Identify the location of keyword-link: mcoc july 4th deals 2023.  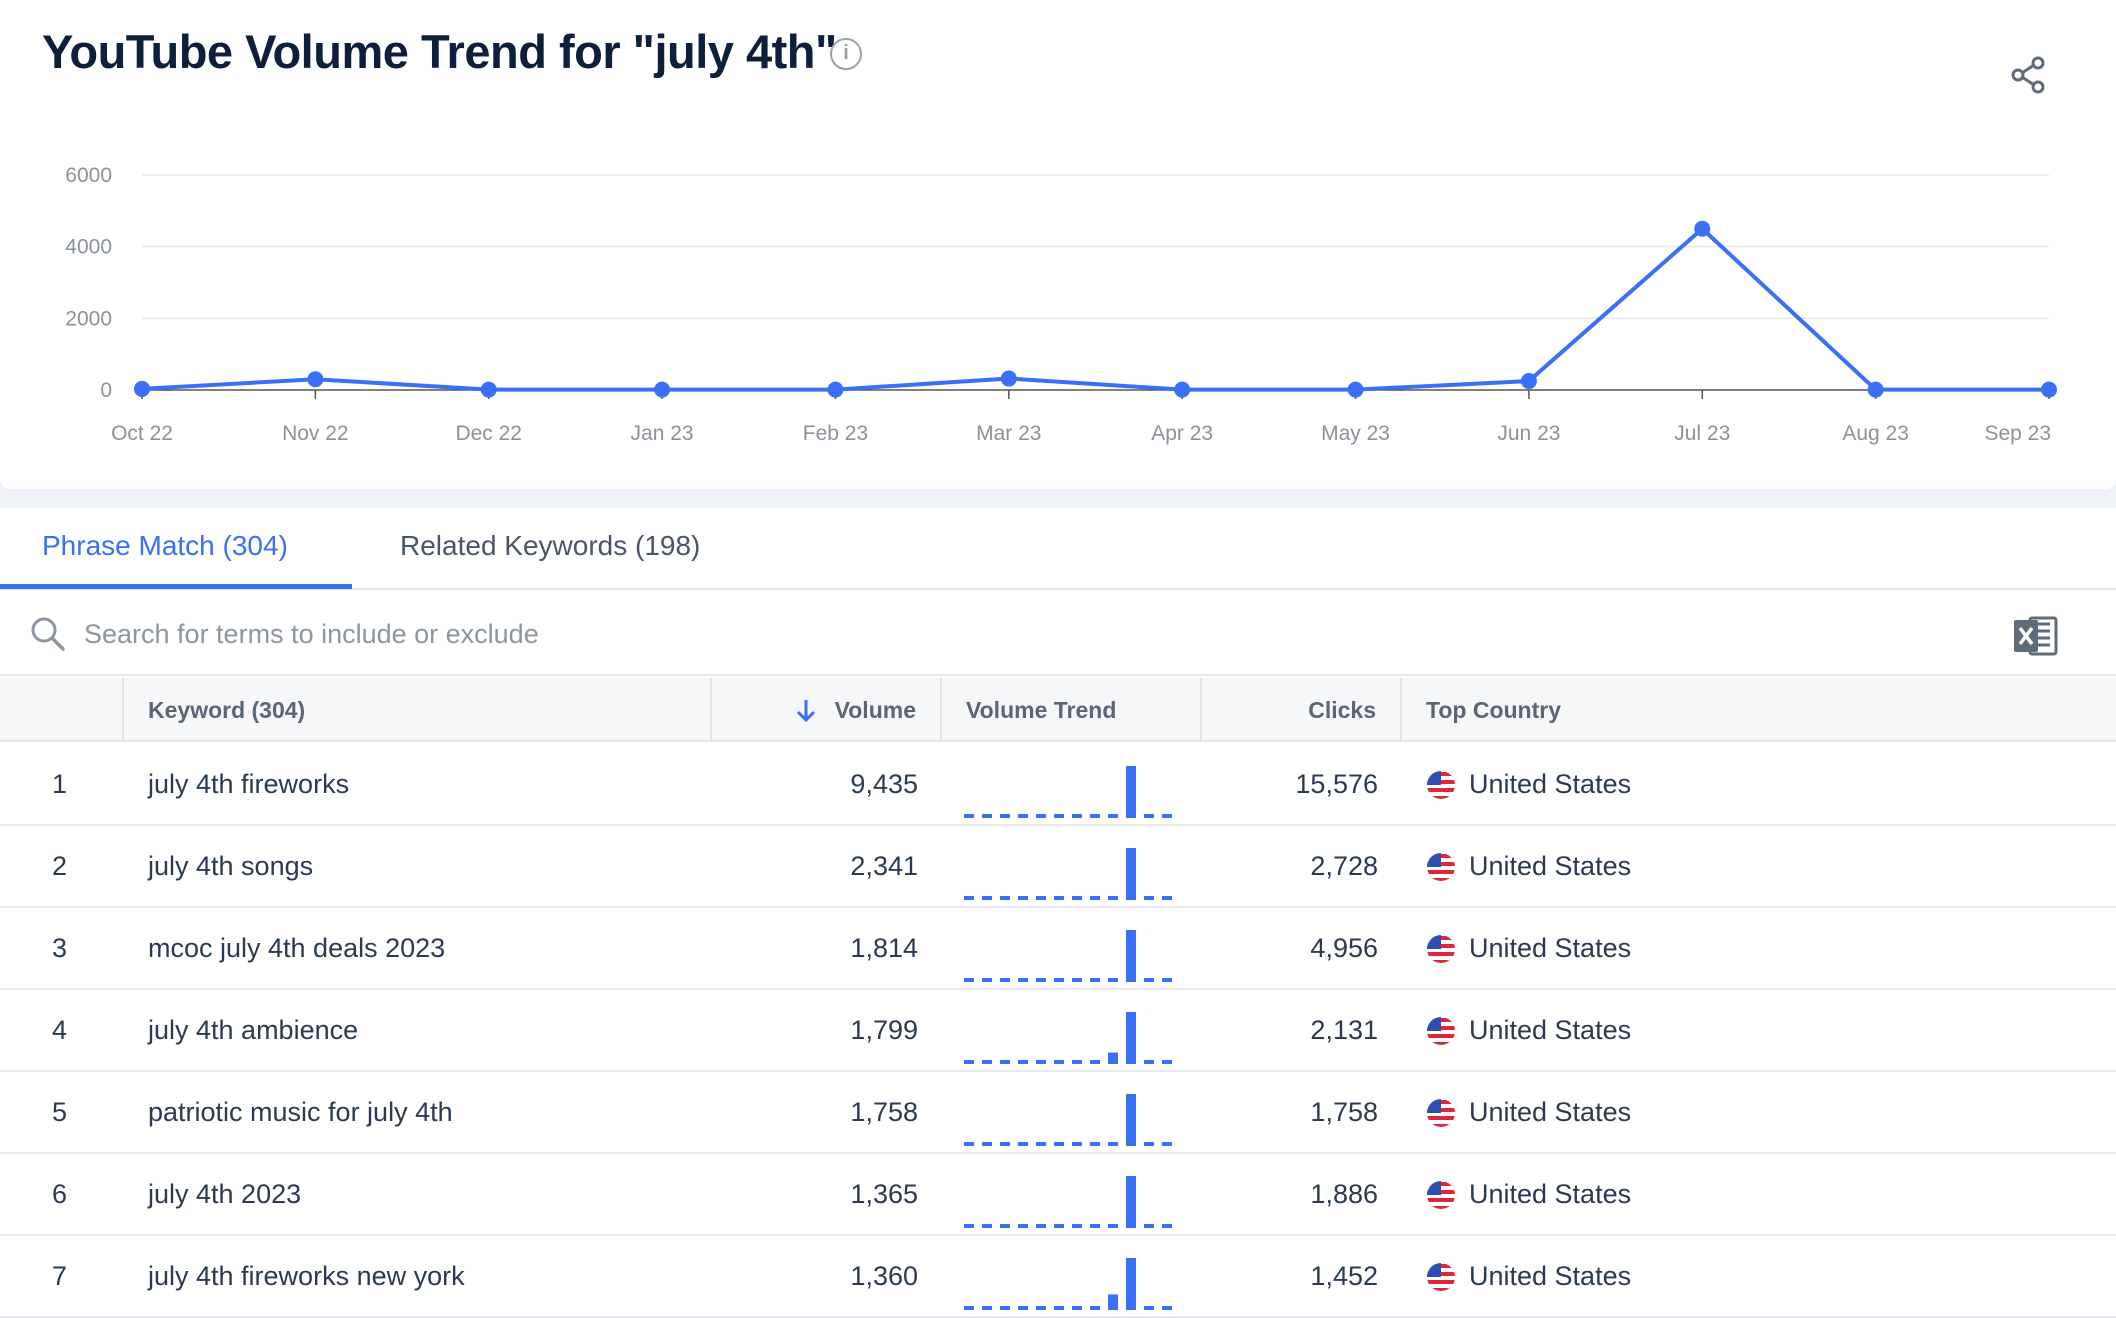
(297, 948).